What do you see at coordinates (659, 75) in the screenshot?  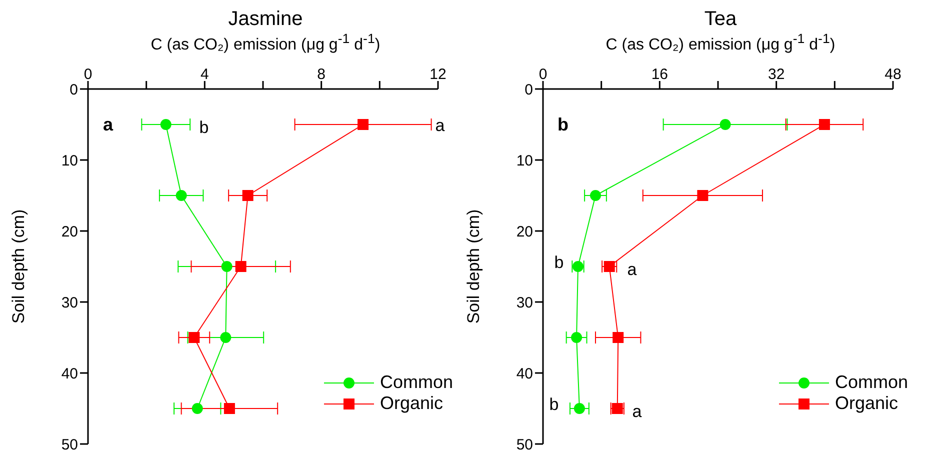 I see `x-tick-label: 16` at bounding box center [659, 75].